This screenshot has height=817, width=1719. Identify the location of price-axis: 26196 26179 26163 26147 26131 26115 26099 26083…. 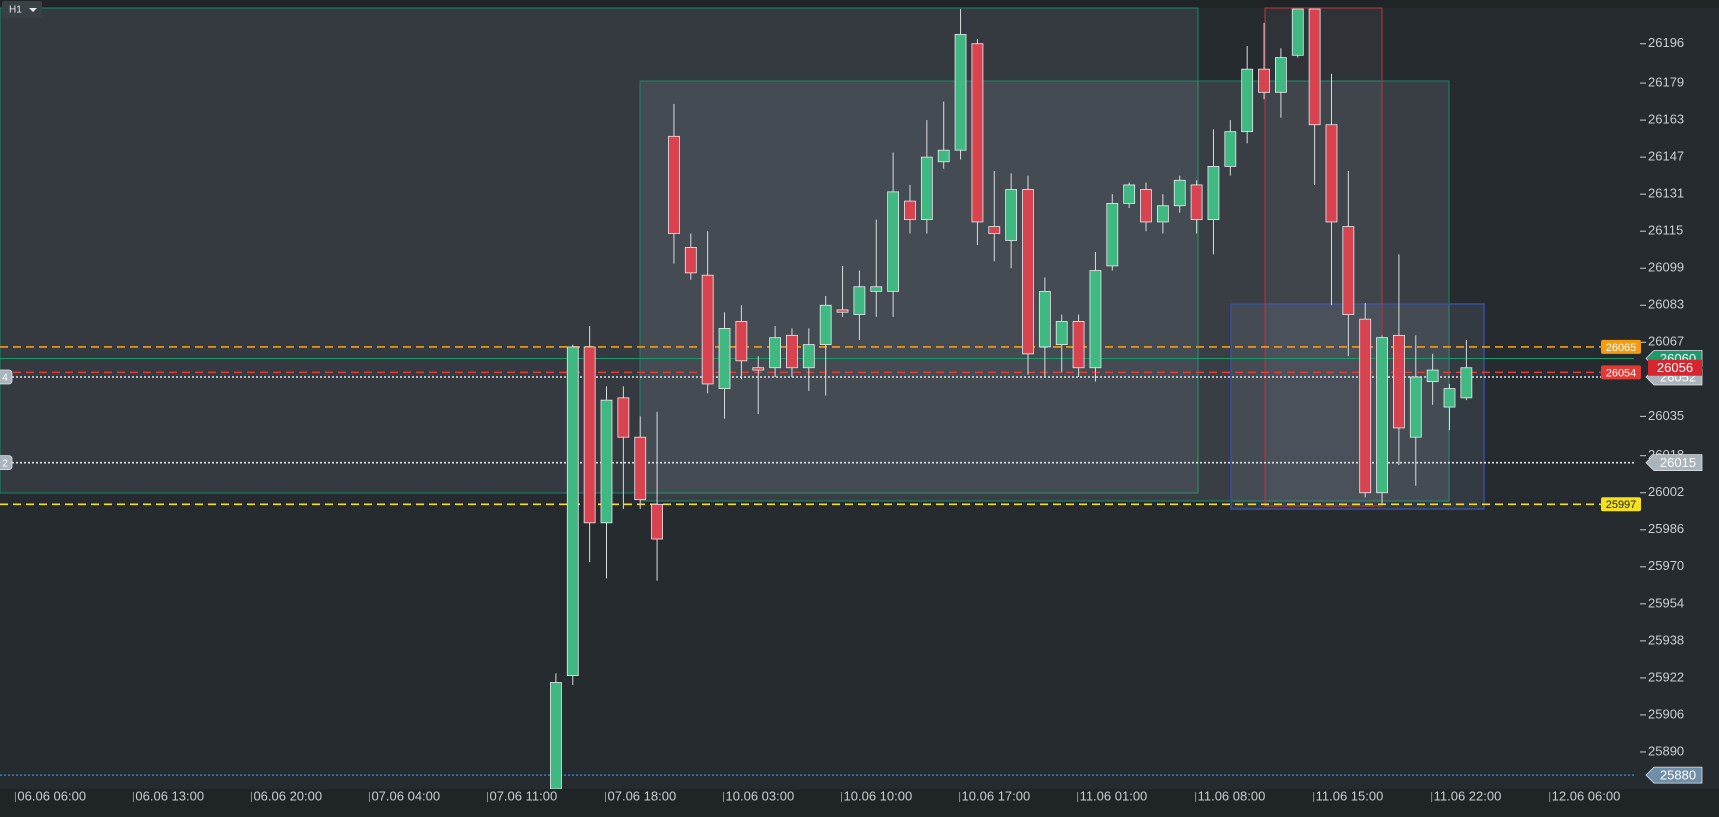
(1662, 396).